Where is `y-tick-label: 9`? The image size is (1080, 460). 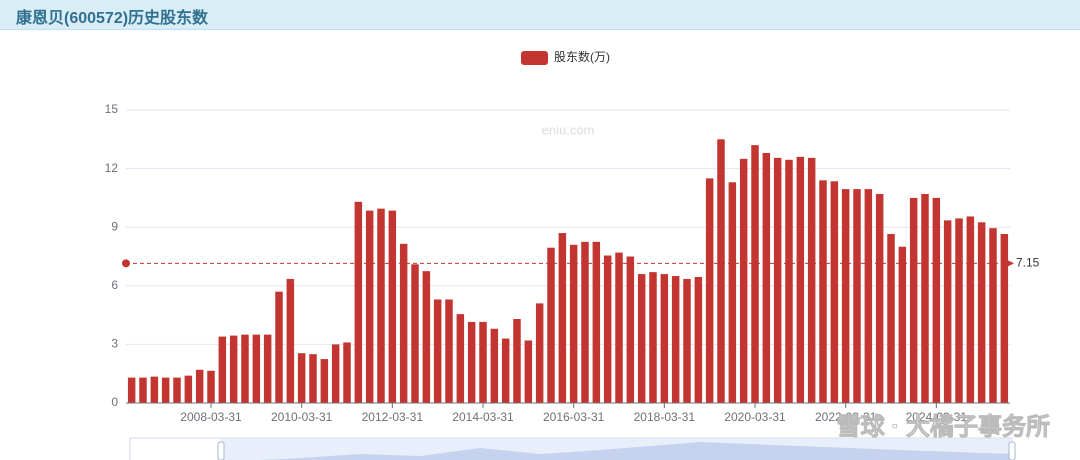 y-tick-label: 9 is located at coordinates (114, 226).